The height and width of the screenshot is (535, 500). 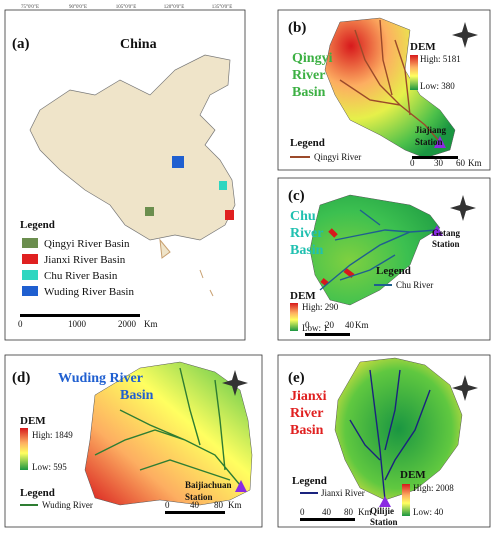 What do you see at coordinates (308, 396) in the screenshot?
I see `title: Jianxi` at bounding box center [308, 396].